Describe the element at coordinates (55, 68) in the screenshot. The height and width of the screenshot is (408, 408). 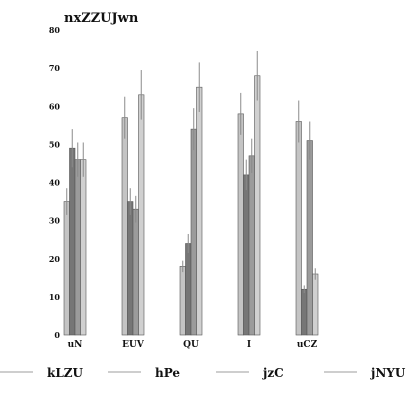
I see `y-tick-label: 70` at that location.